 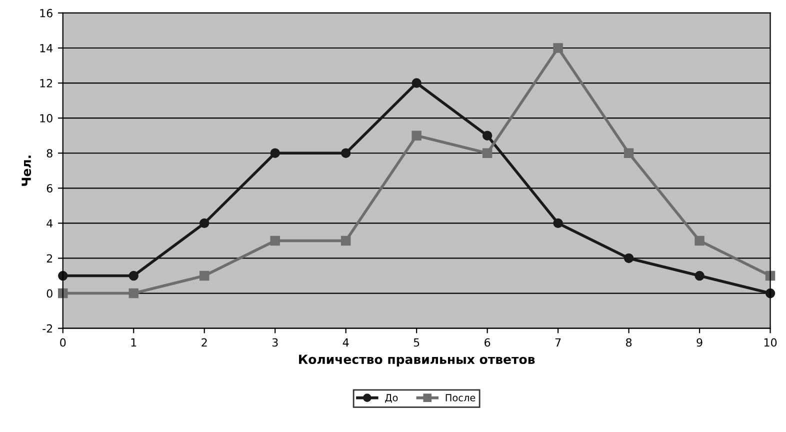 I want to click on x-tick-label: 8, so click(x=629, y=342).